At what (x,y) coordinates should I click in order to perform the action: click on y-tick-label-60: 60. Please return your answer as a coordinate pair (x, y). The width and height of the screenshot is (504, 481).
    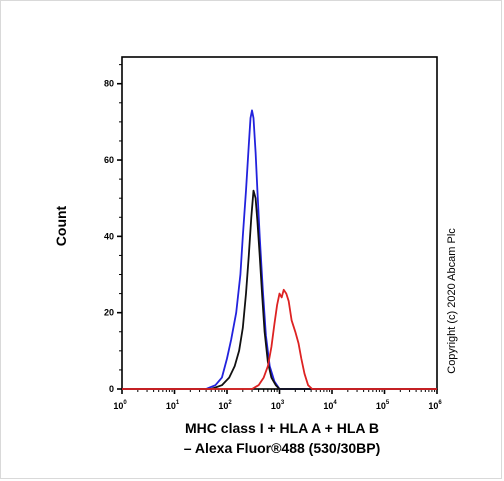
    Looking at the image, I should click on (109, 160).